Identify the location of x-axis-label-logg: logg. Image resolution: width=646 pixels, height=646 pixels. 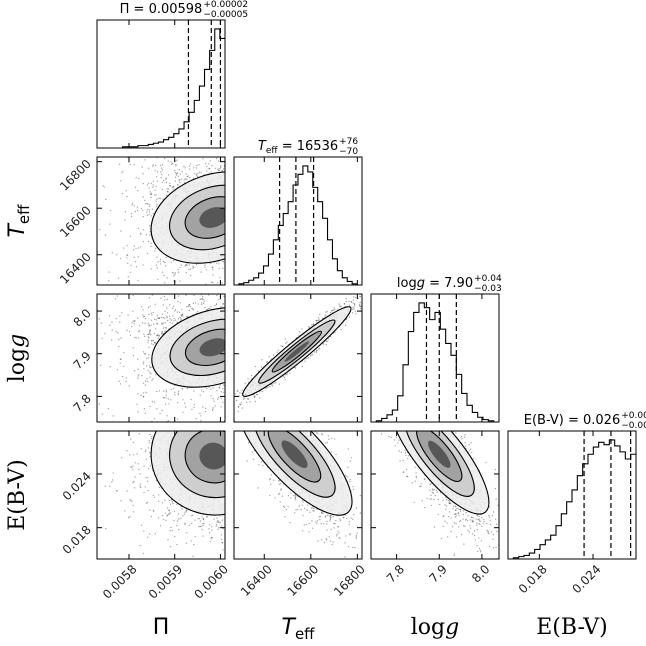
(435, 627).